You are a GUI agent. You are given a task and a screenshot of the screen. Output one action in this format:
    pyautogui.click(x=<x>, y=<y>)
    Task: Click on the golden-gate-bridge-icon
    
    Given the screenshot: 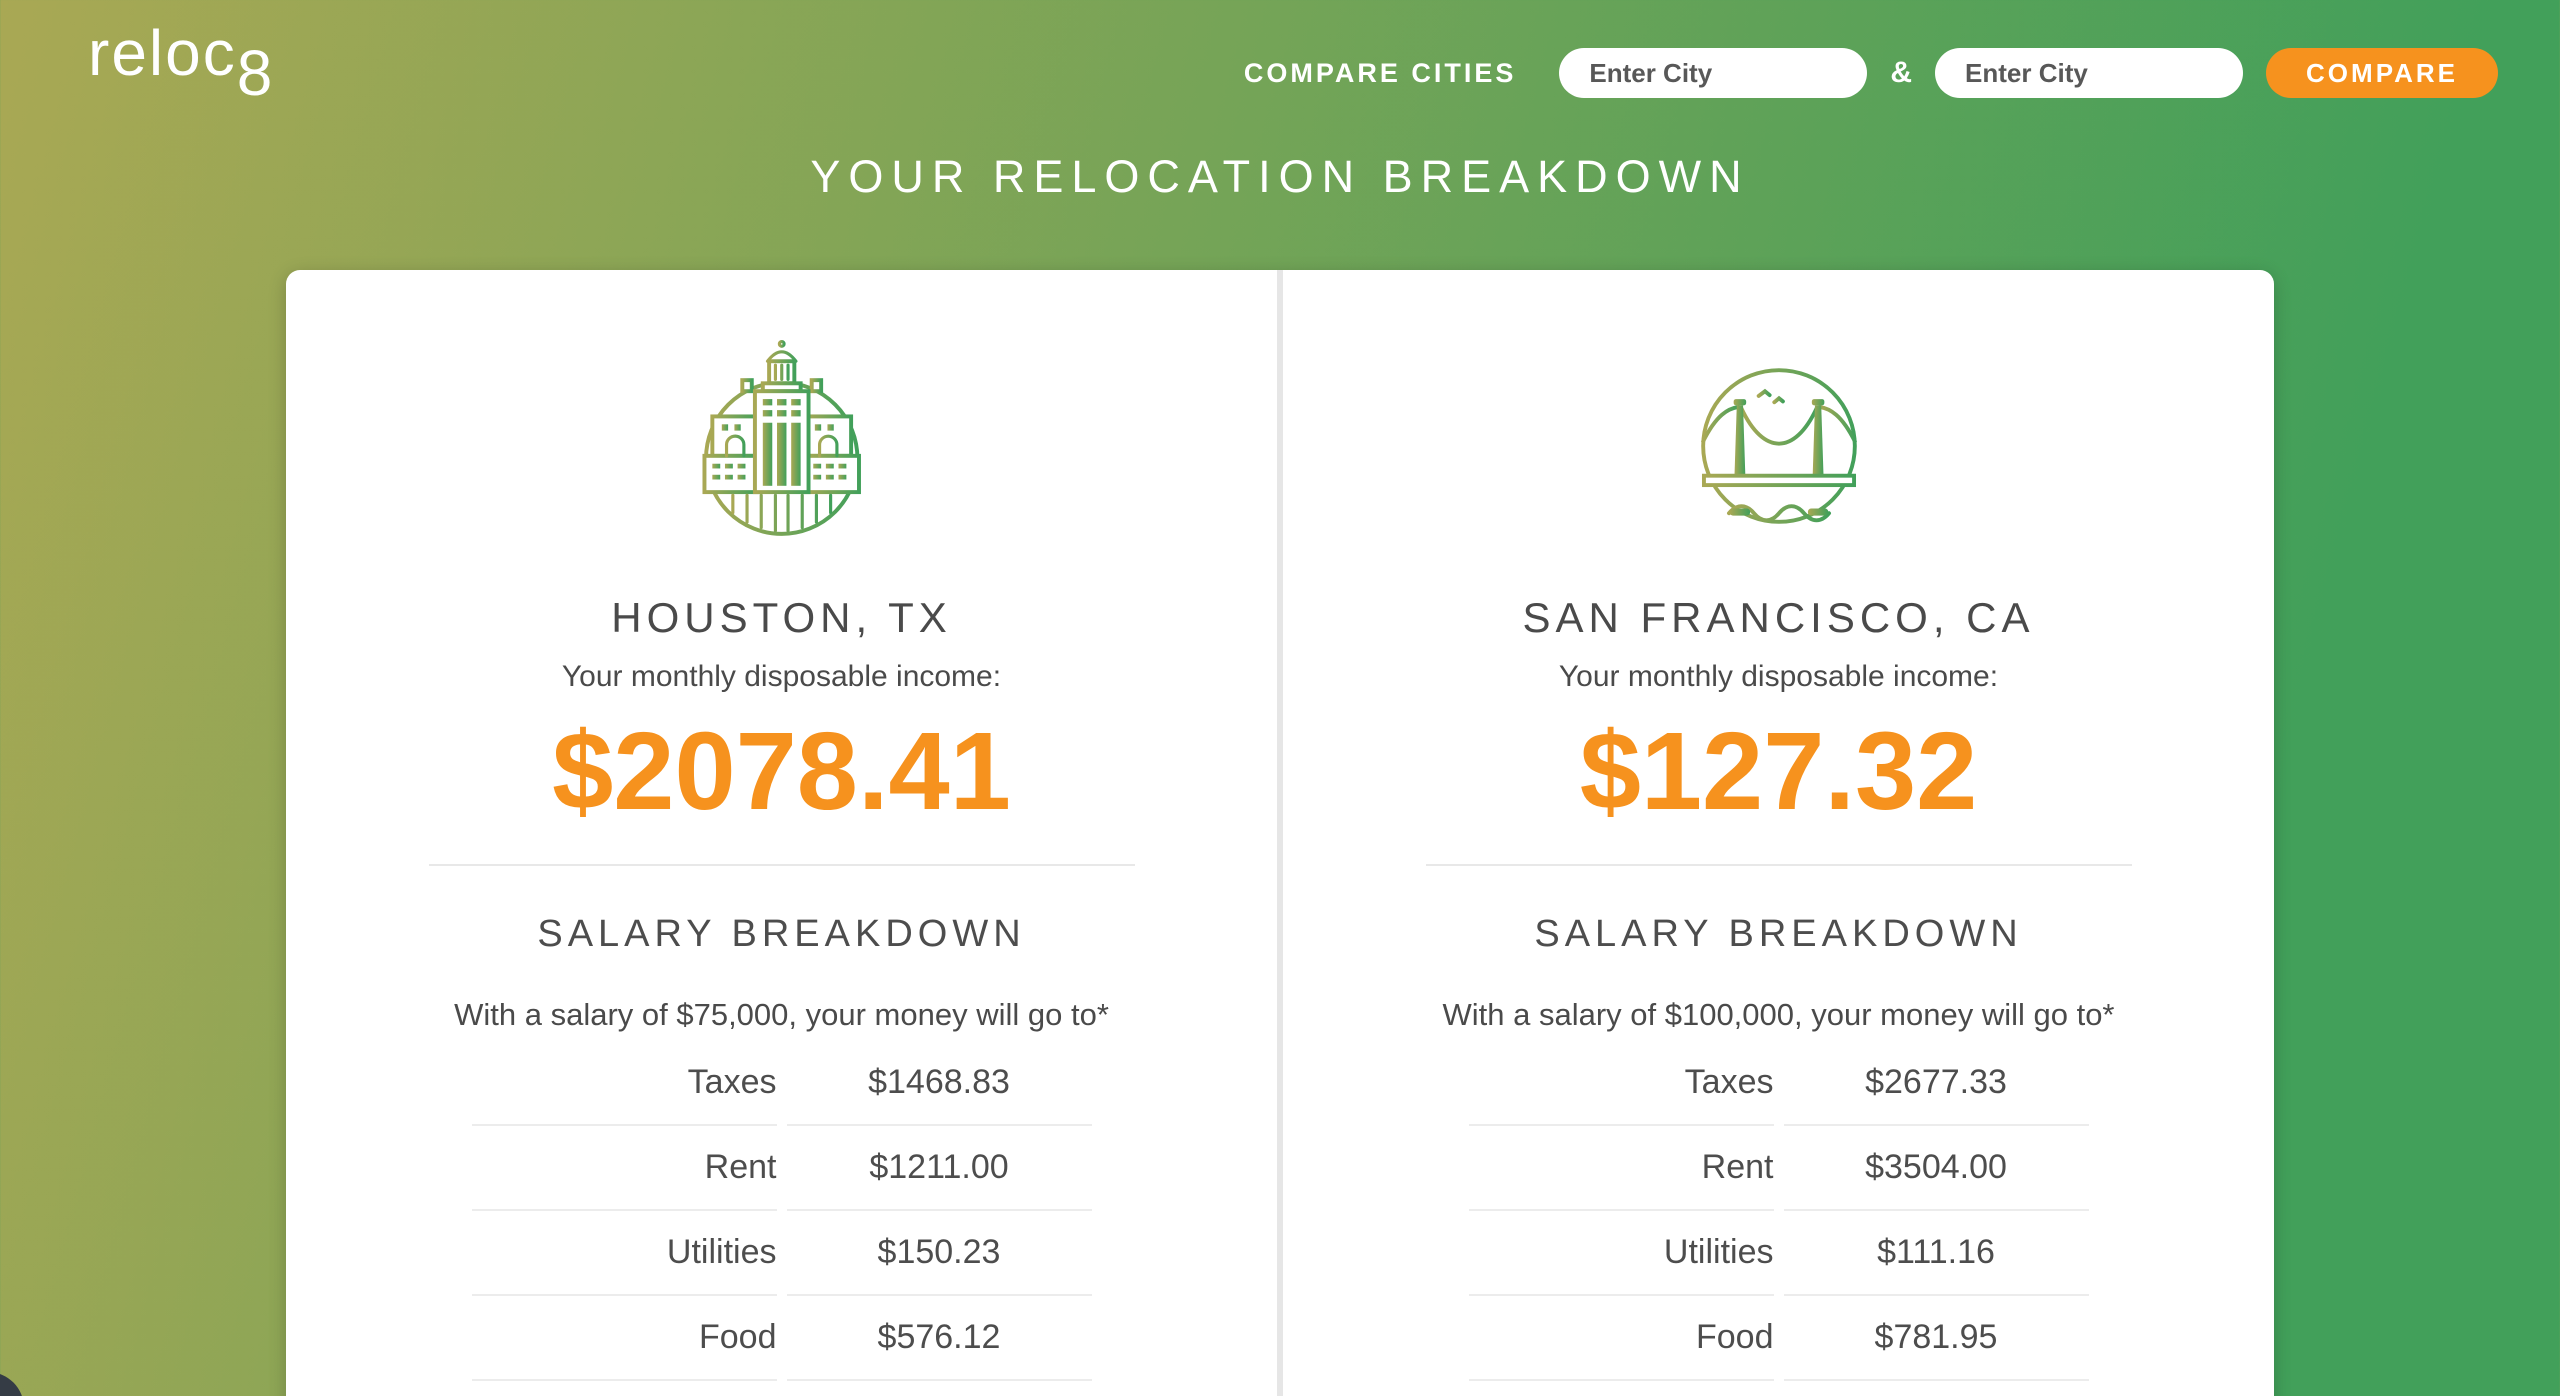 What is the action you would take?
    pyautogui.click(x=1779, y=438)
    